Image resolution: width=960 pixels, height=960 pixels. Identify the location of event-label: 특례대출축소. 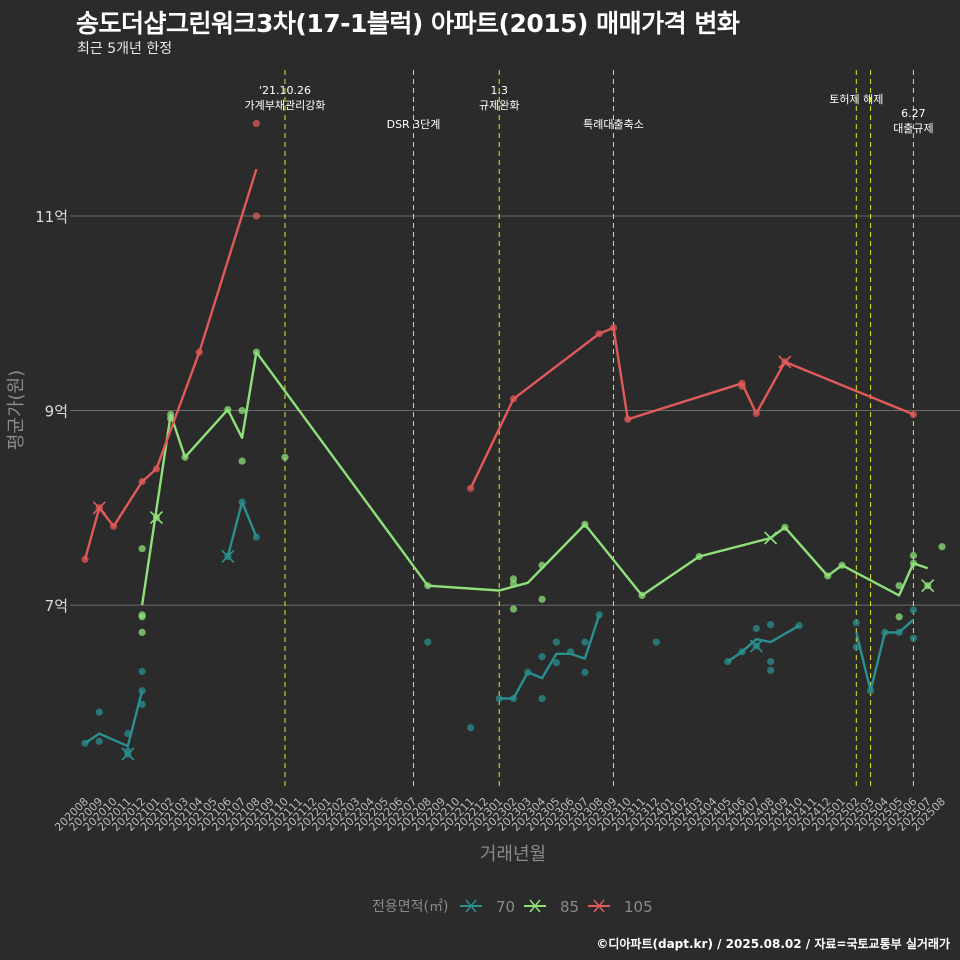
(613, 124).